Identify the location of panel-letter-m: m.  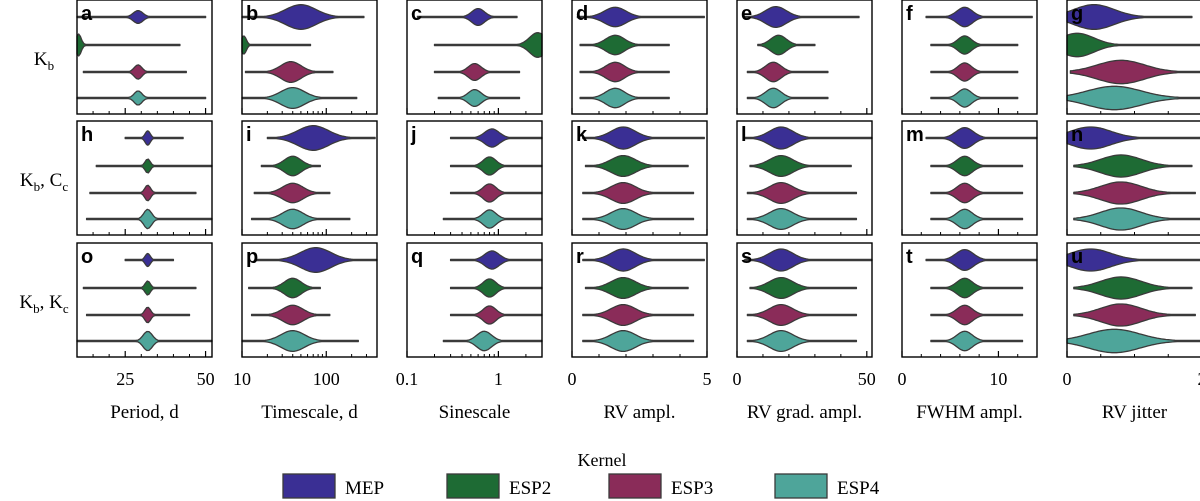
(915, 135).